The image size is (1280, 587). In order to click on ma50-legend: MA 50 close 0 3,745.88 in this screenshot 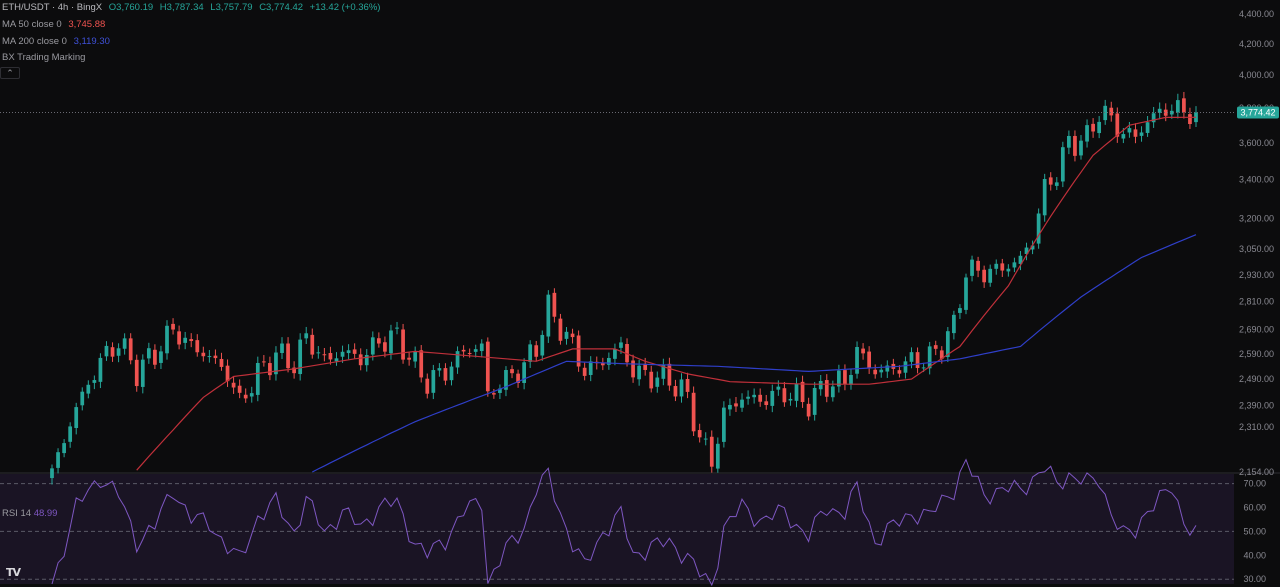, I will do `click(55, 24)`.